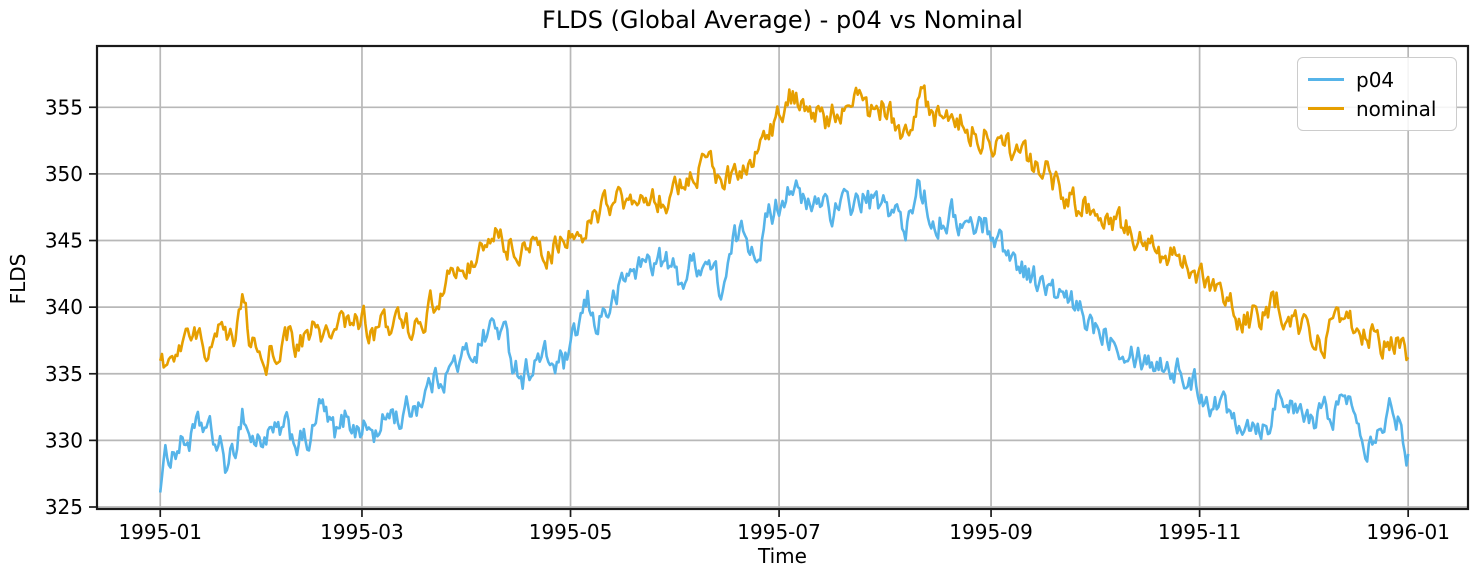  Describe the element at coordinates (160, 532) in the screenshot. I see `x-tick-label: 1995-01` at that location.